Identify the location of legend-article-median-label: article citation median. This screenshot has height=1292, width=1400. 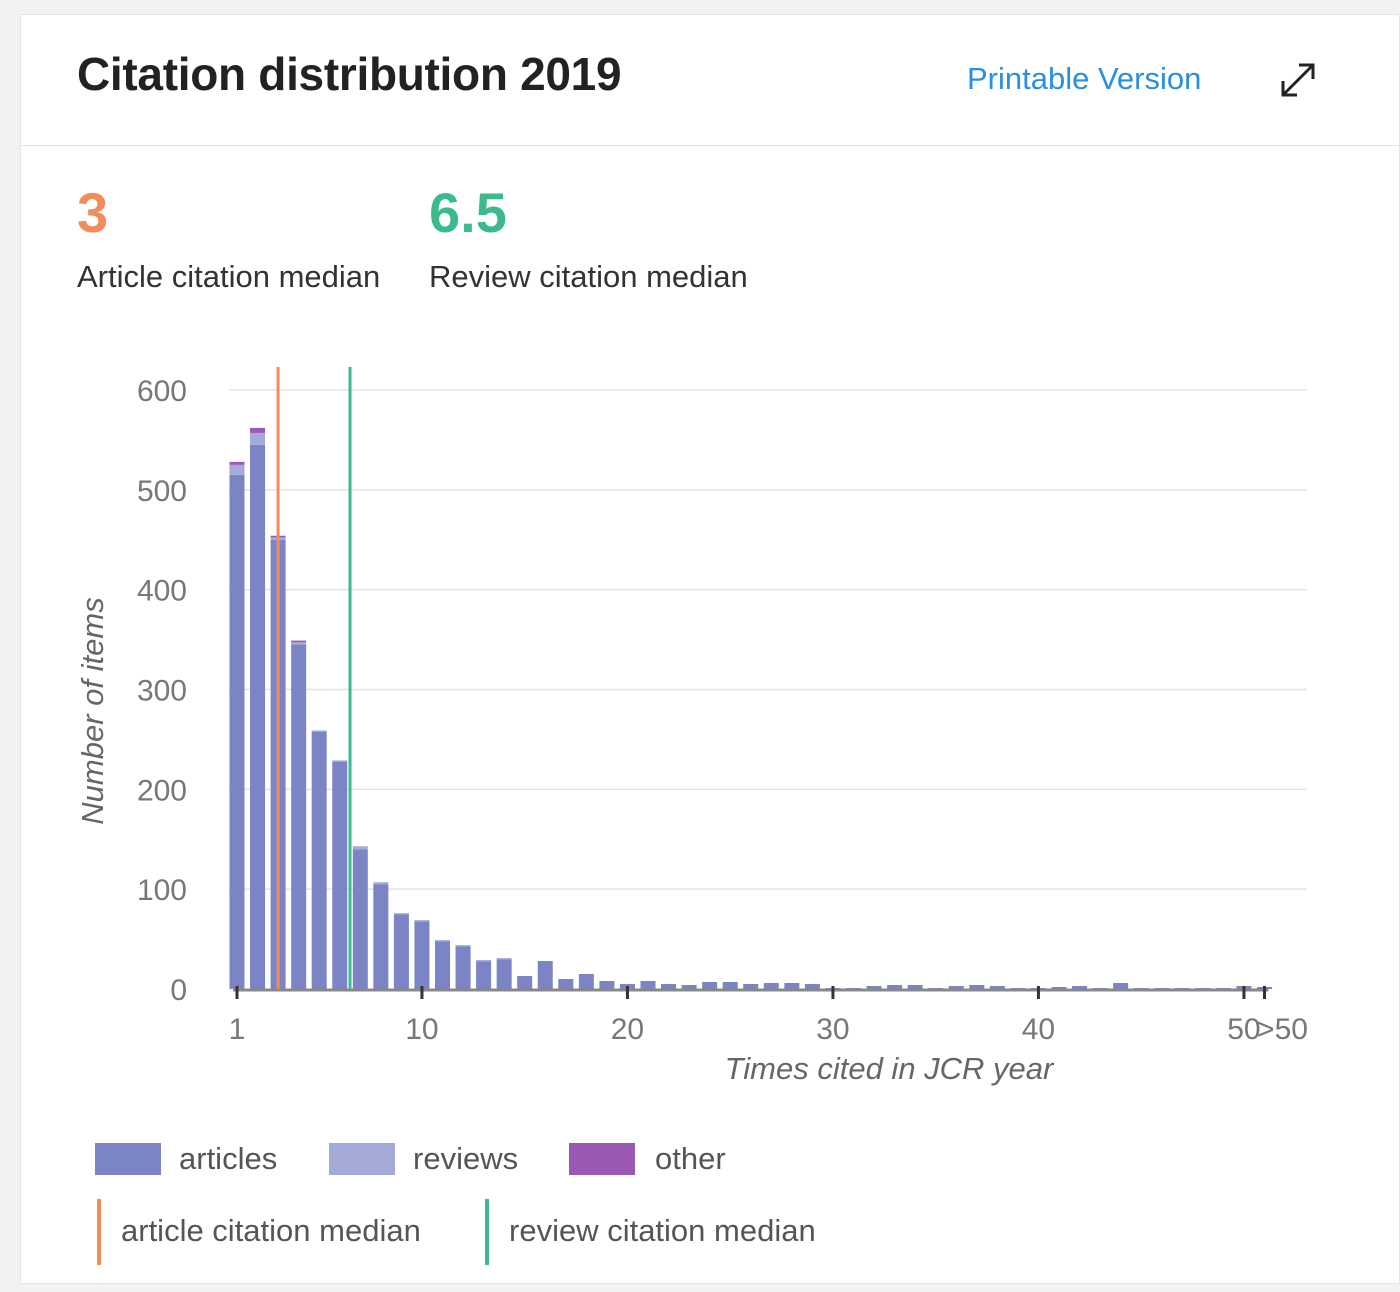
(271, 1231).